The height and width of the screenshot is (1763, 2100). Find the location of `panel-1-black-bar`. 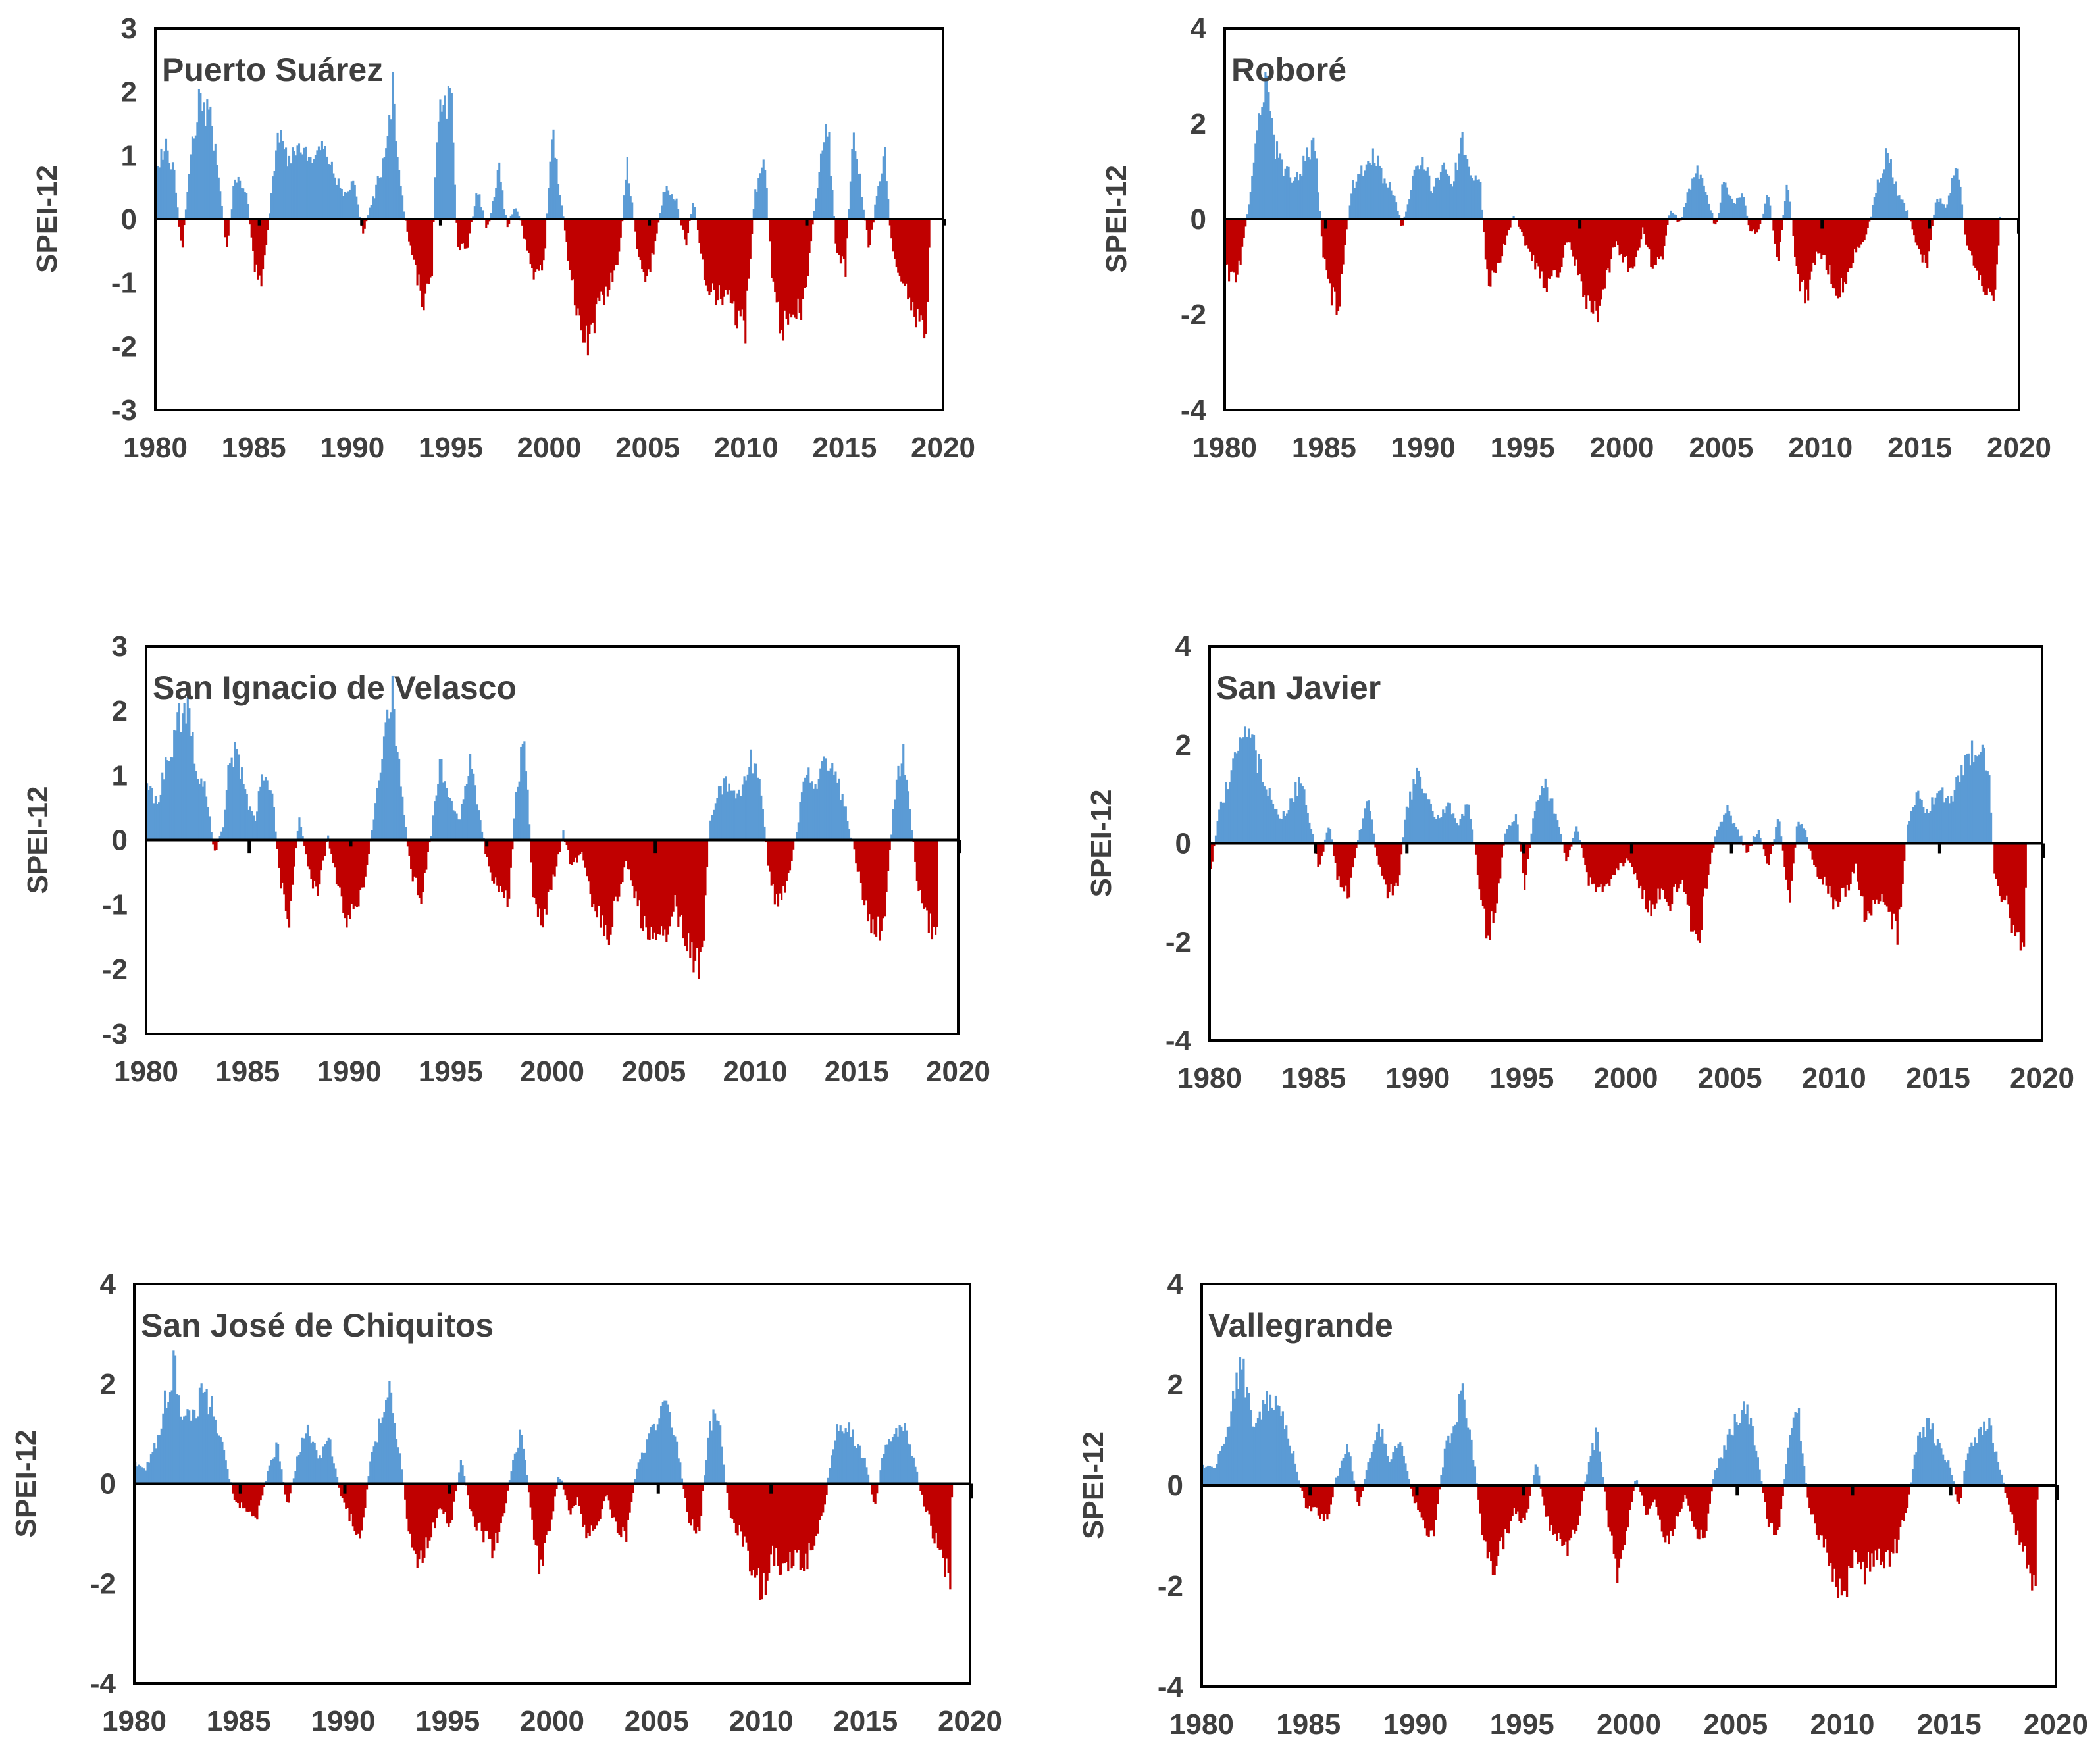

panel-1-black-bar is located at coordinates (807, 223).